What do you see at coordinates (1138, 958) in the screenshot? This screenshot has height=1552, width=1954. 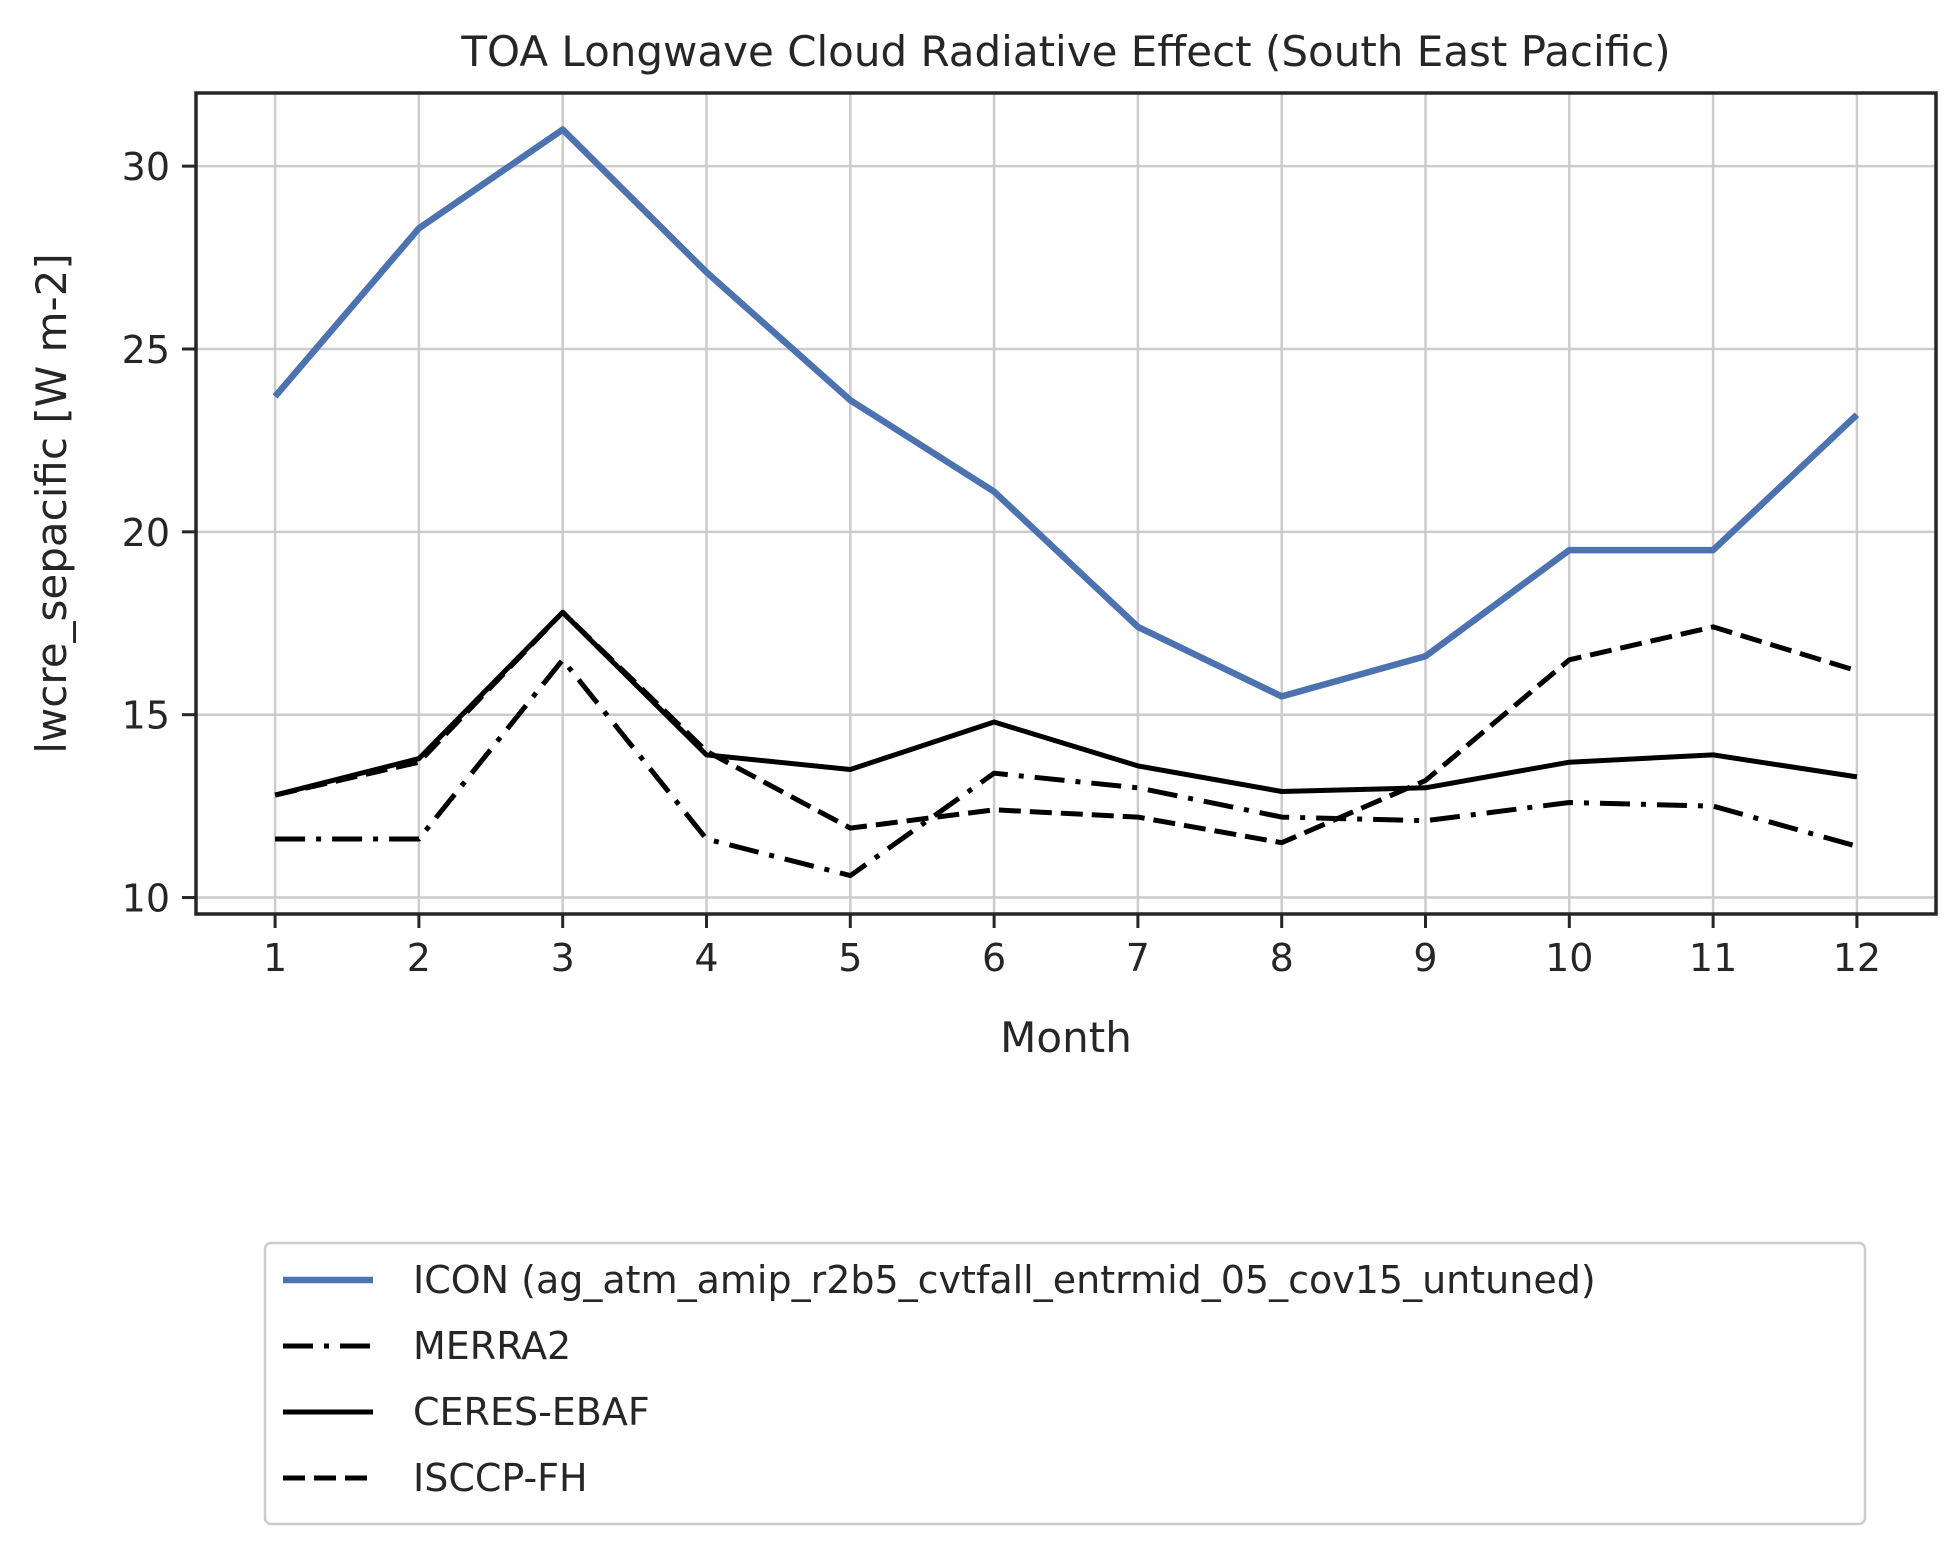 I see `x-tick-label: 7` at bounding box center [1138, 958].